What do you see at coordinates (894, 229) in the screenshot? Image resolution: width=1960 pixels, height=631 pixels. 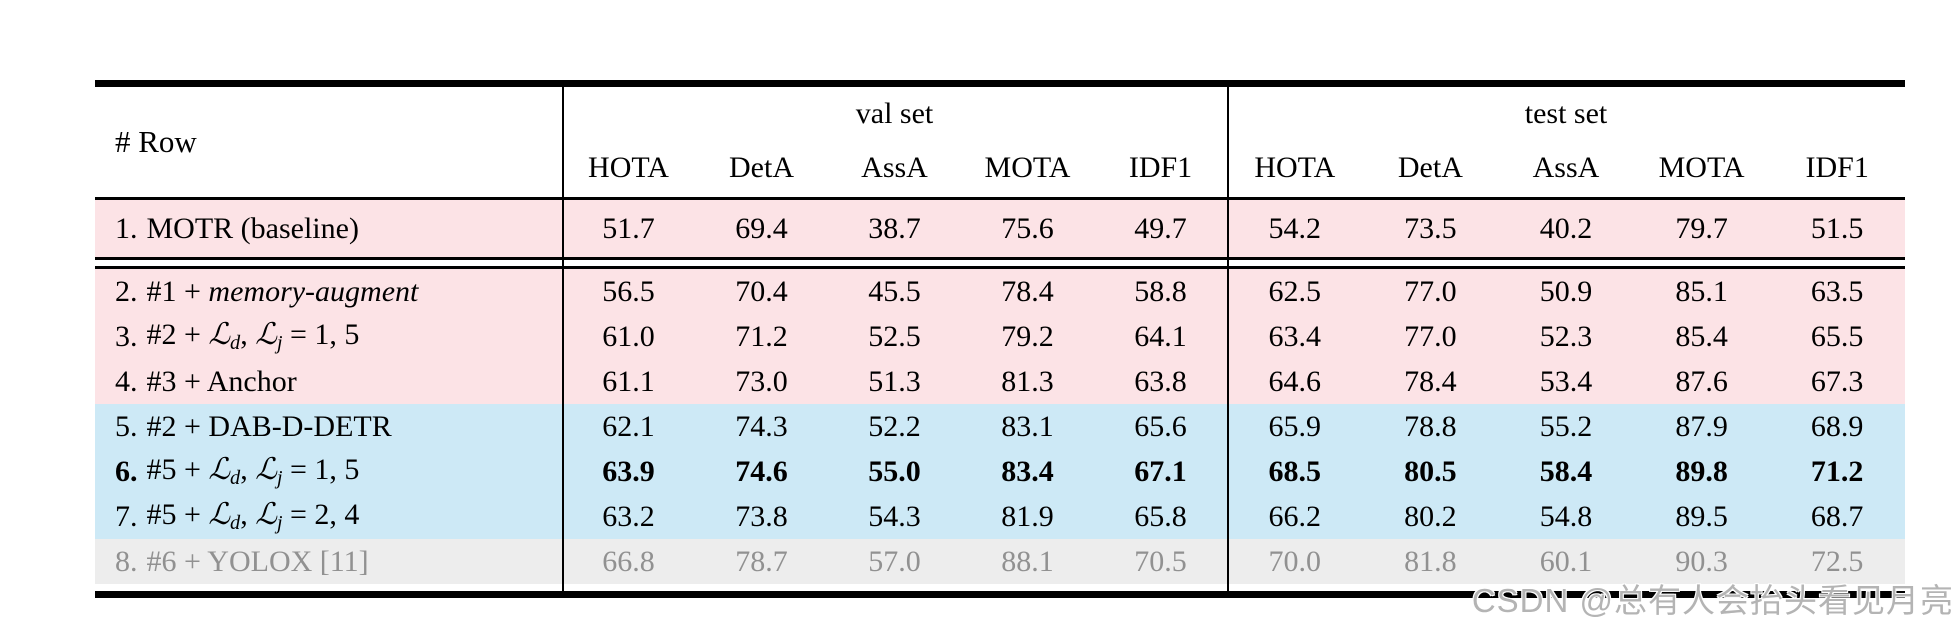 I see `val-set-cells: 51.7 69.4 38.7 75.6 49.7` at bounding box center [894, 229].